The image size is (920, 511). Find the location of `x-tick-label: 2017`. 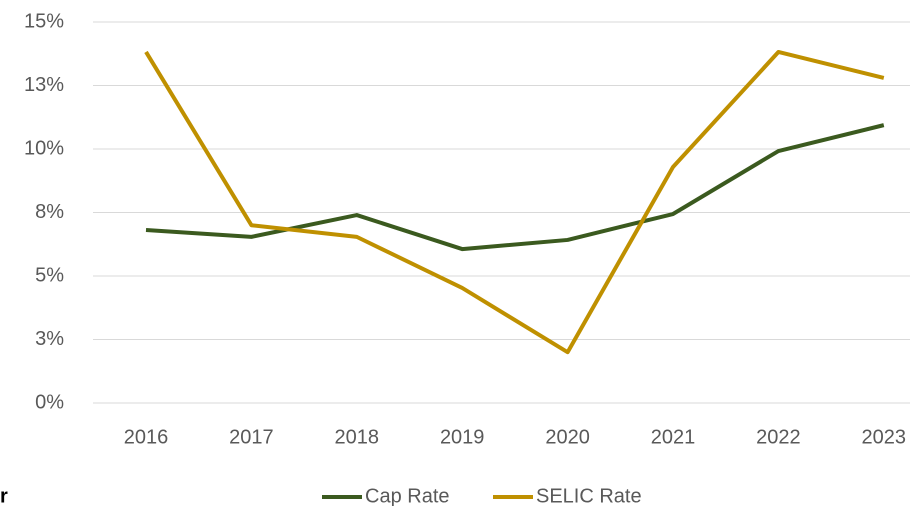

x-tick-label: 2017 is located at coordinates (251, 437).